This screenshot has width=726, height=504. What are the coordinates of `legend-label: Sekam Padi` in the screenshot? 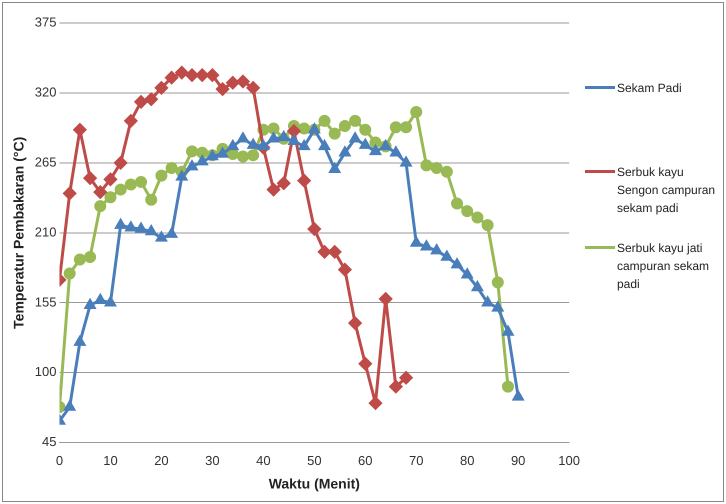 It's located at (649, 88).